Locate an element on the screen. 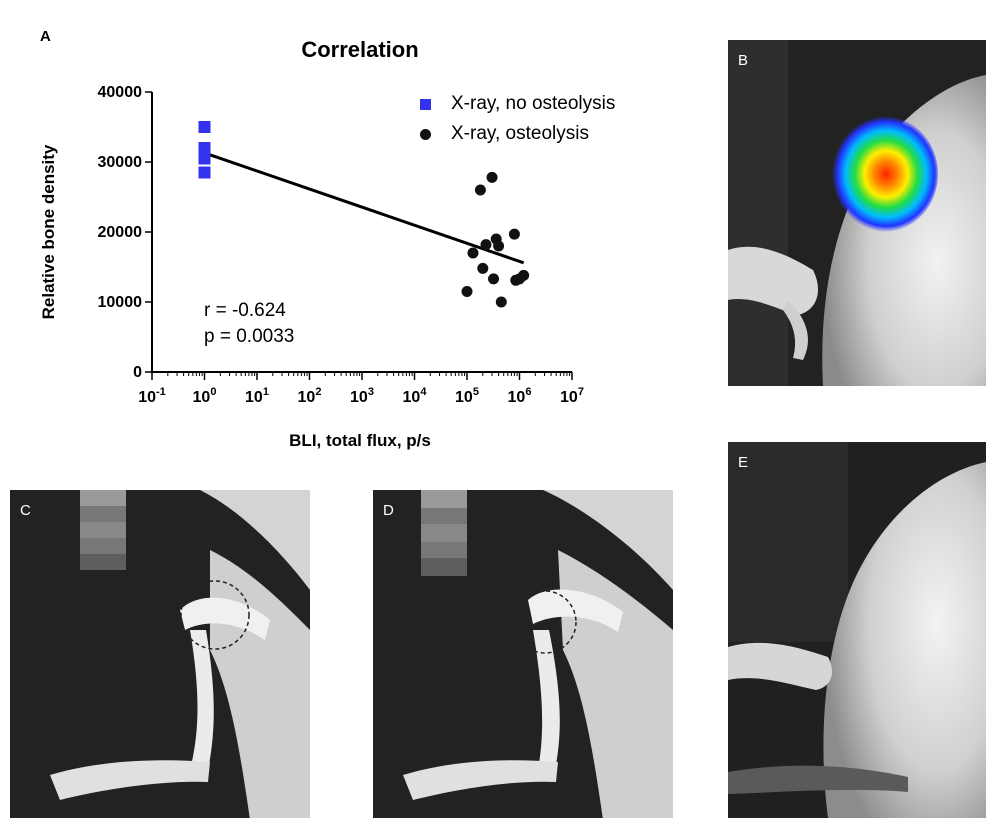 The height and width of the screenshot is (839, 1000). y-axis-ticks: 0 10000 20000 30000 40000 is located at coordinates (125, 232).